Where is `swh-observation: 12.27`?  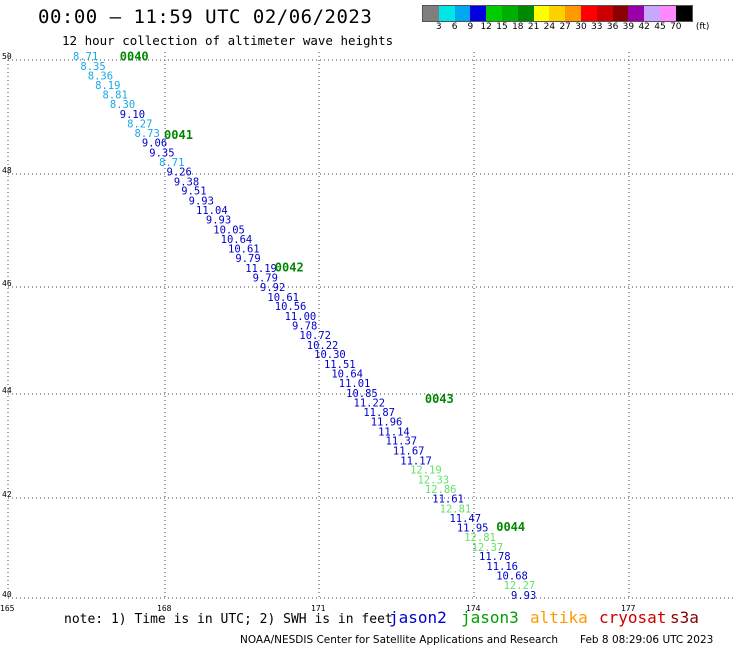 swh-observation: 12.27 is located at coordinates (520, 586).